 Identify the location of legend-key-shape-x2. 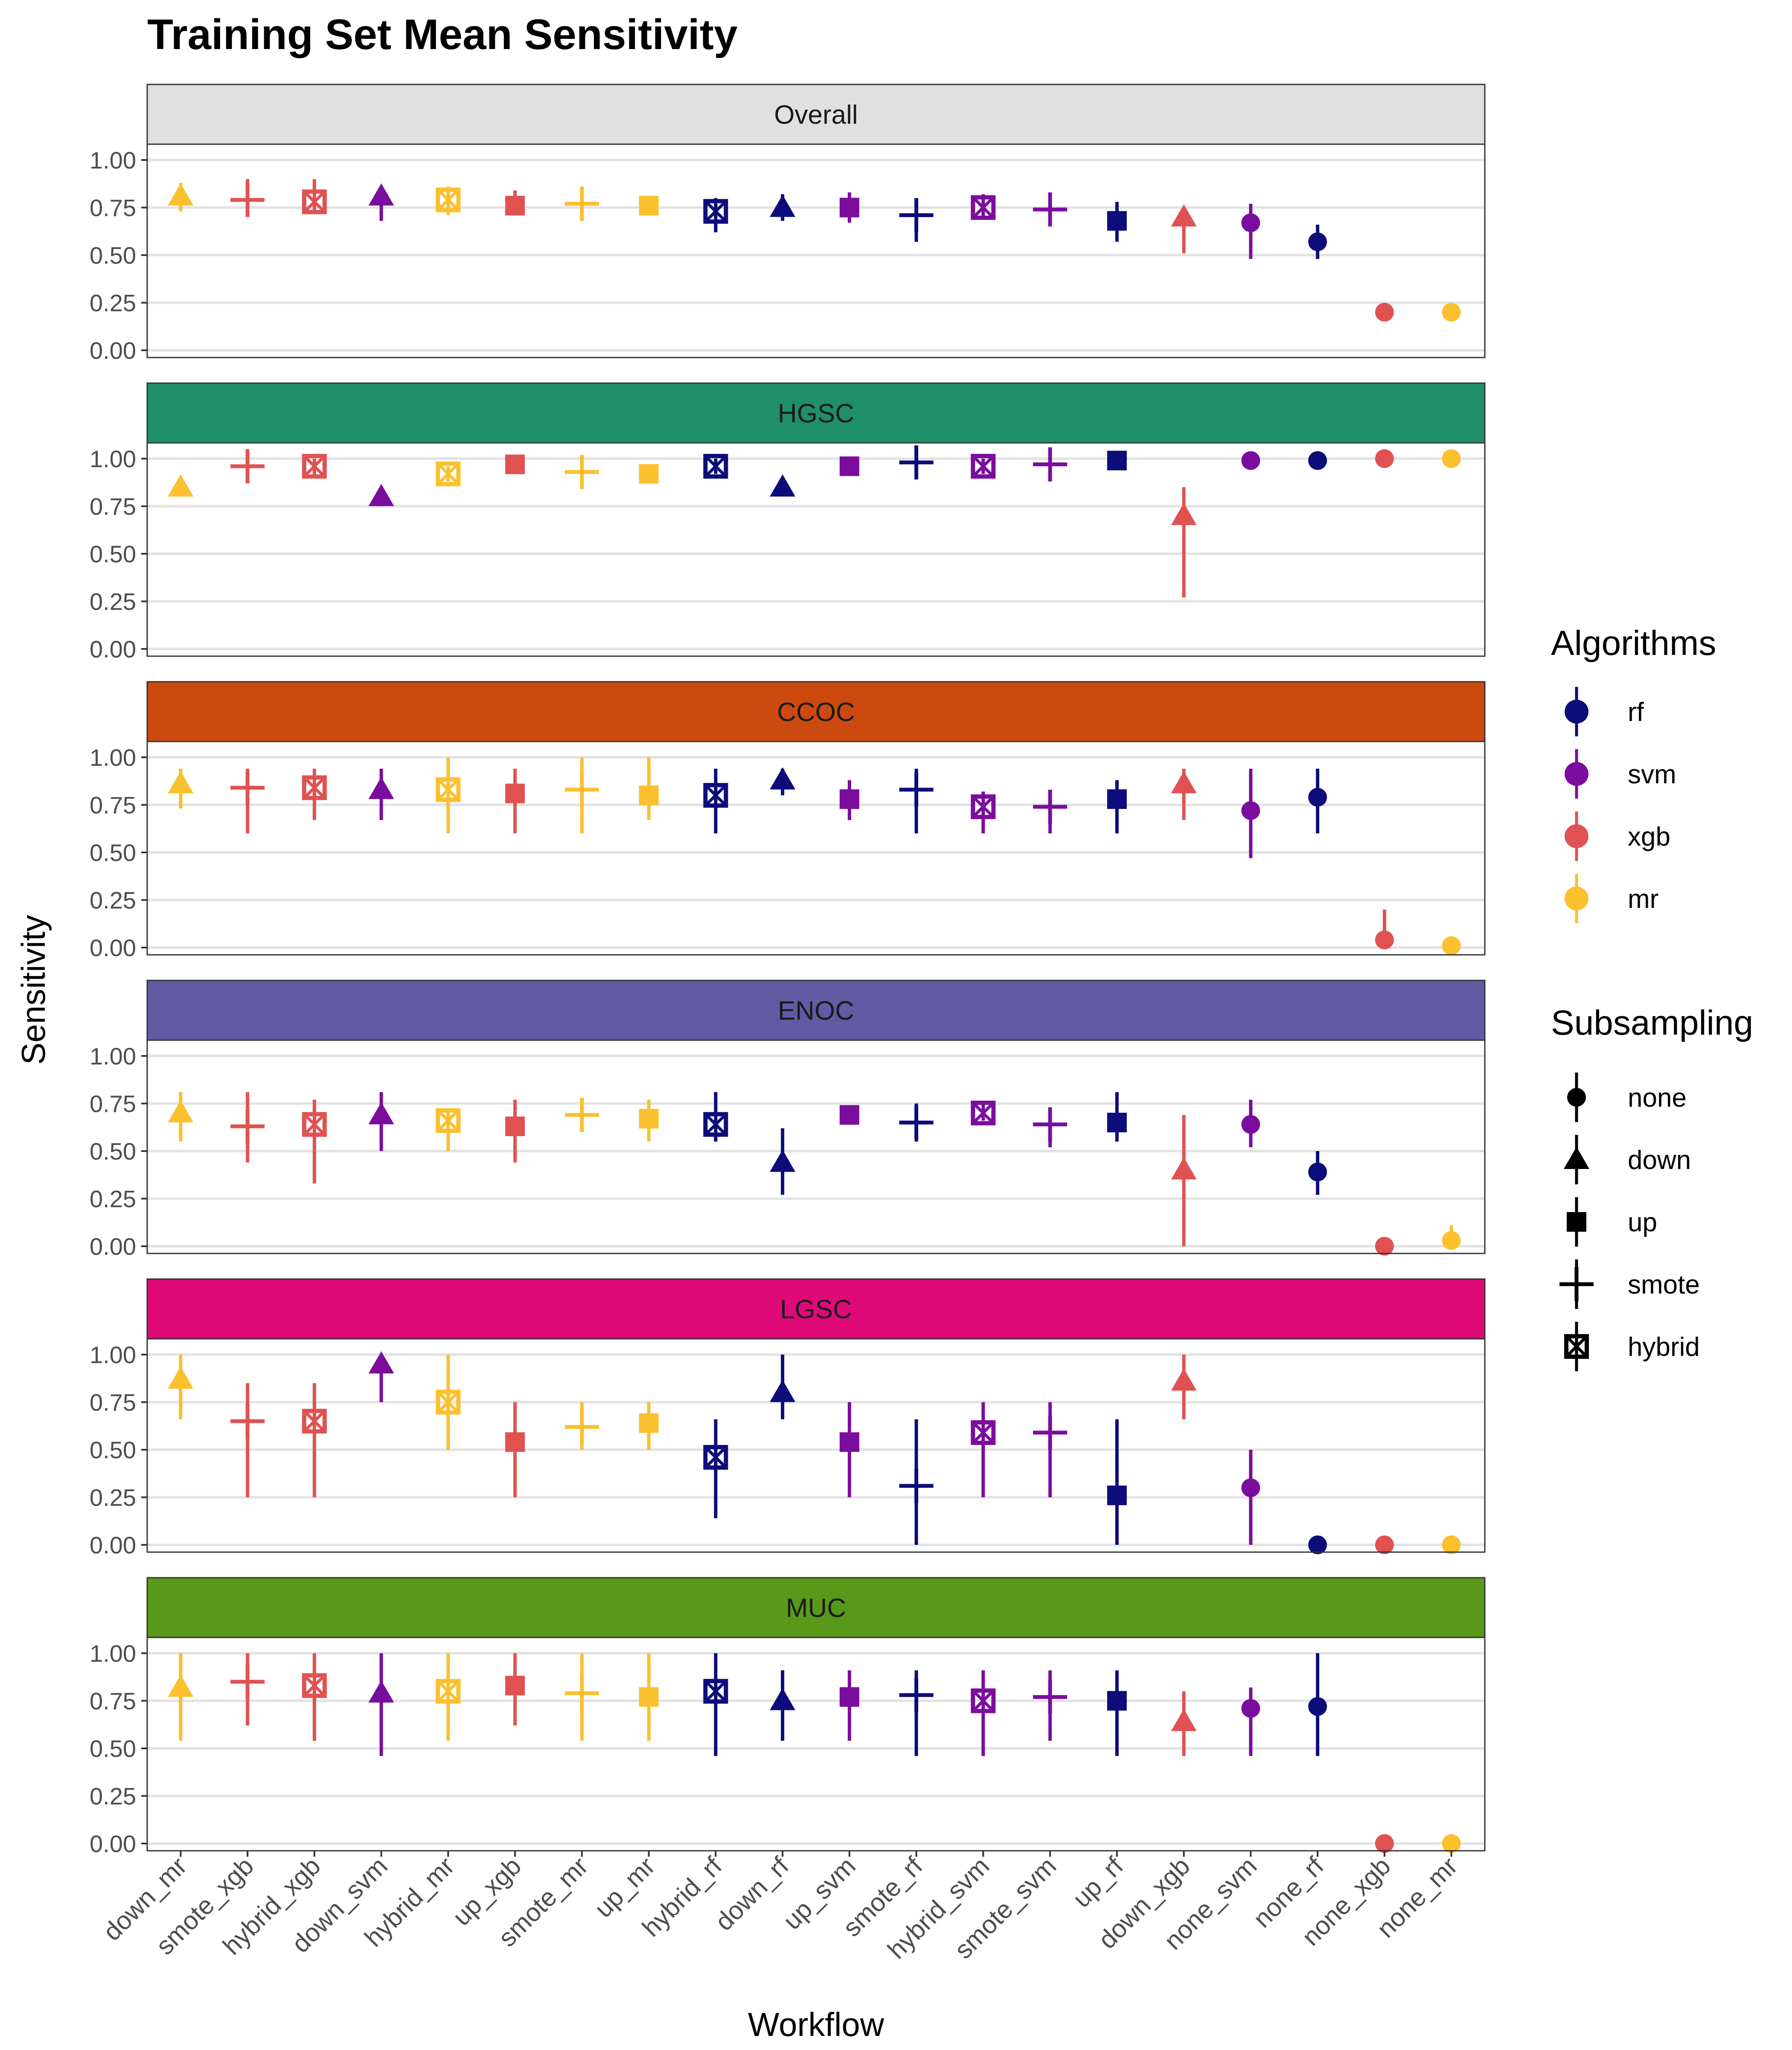
(1576, 1346).